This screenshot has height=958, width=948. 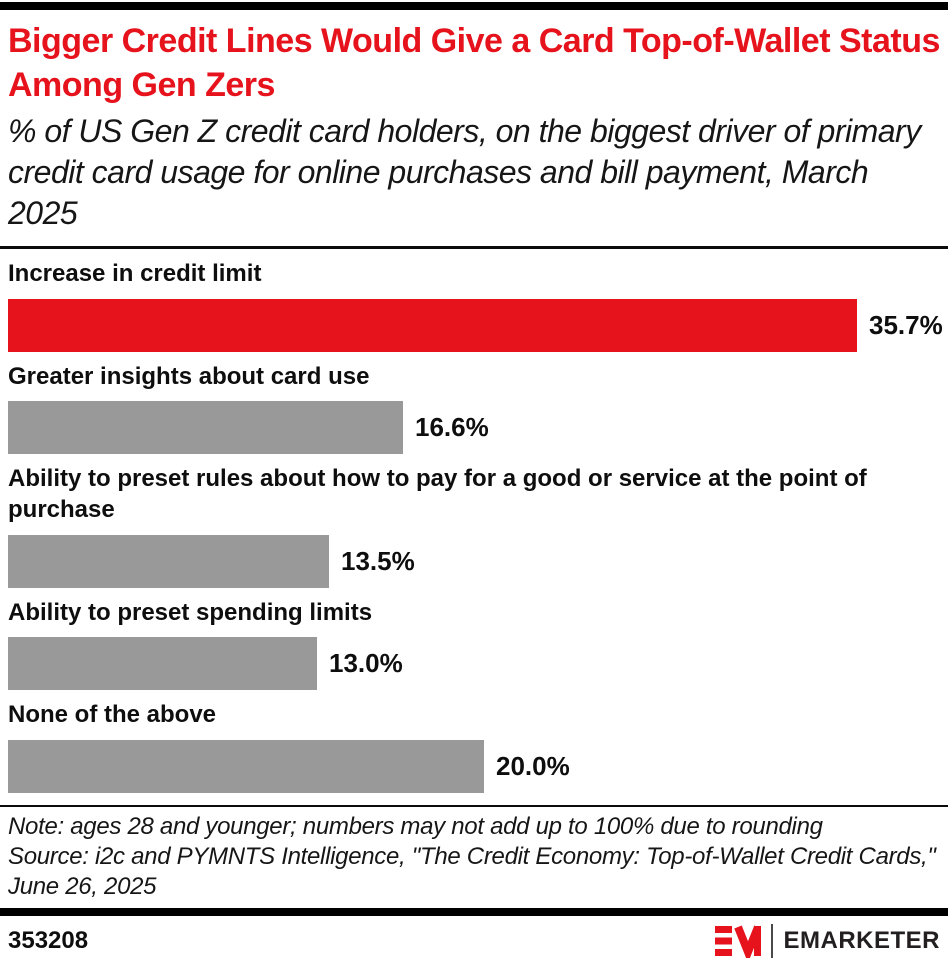 What do you see at coordinates (474, 6) in the screenshot?
I see `top-black-strip` at bounding box center [474, 6].